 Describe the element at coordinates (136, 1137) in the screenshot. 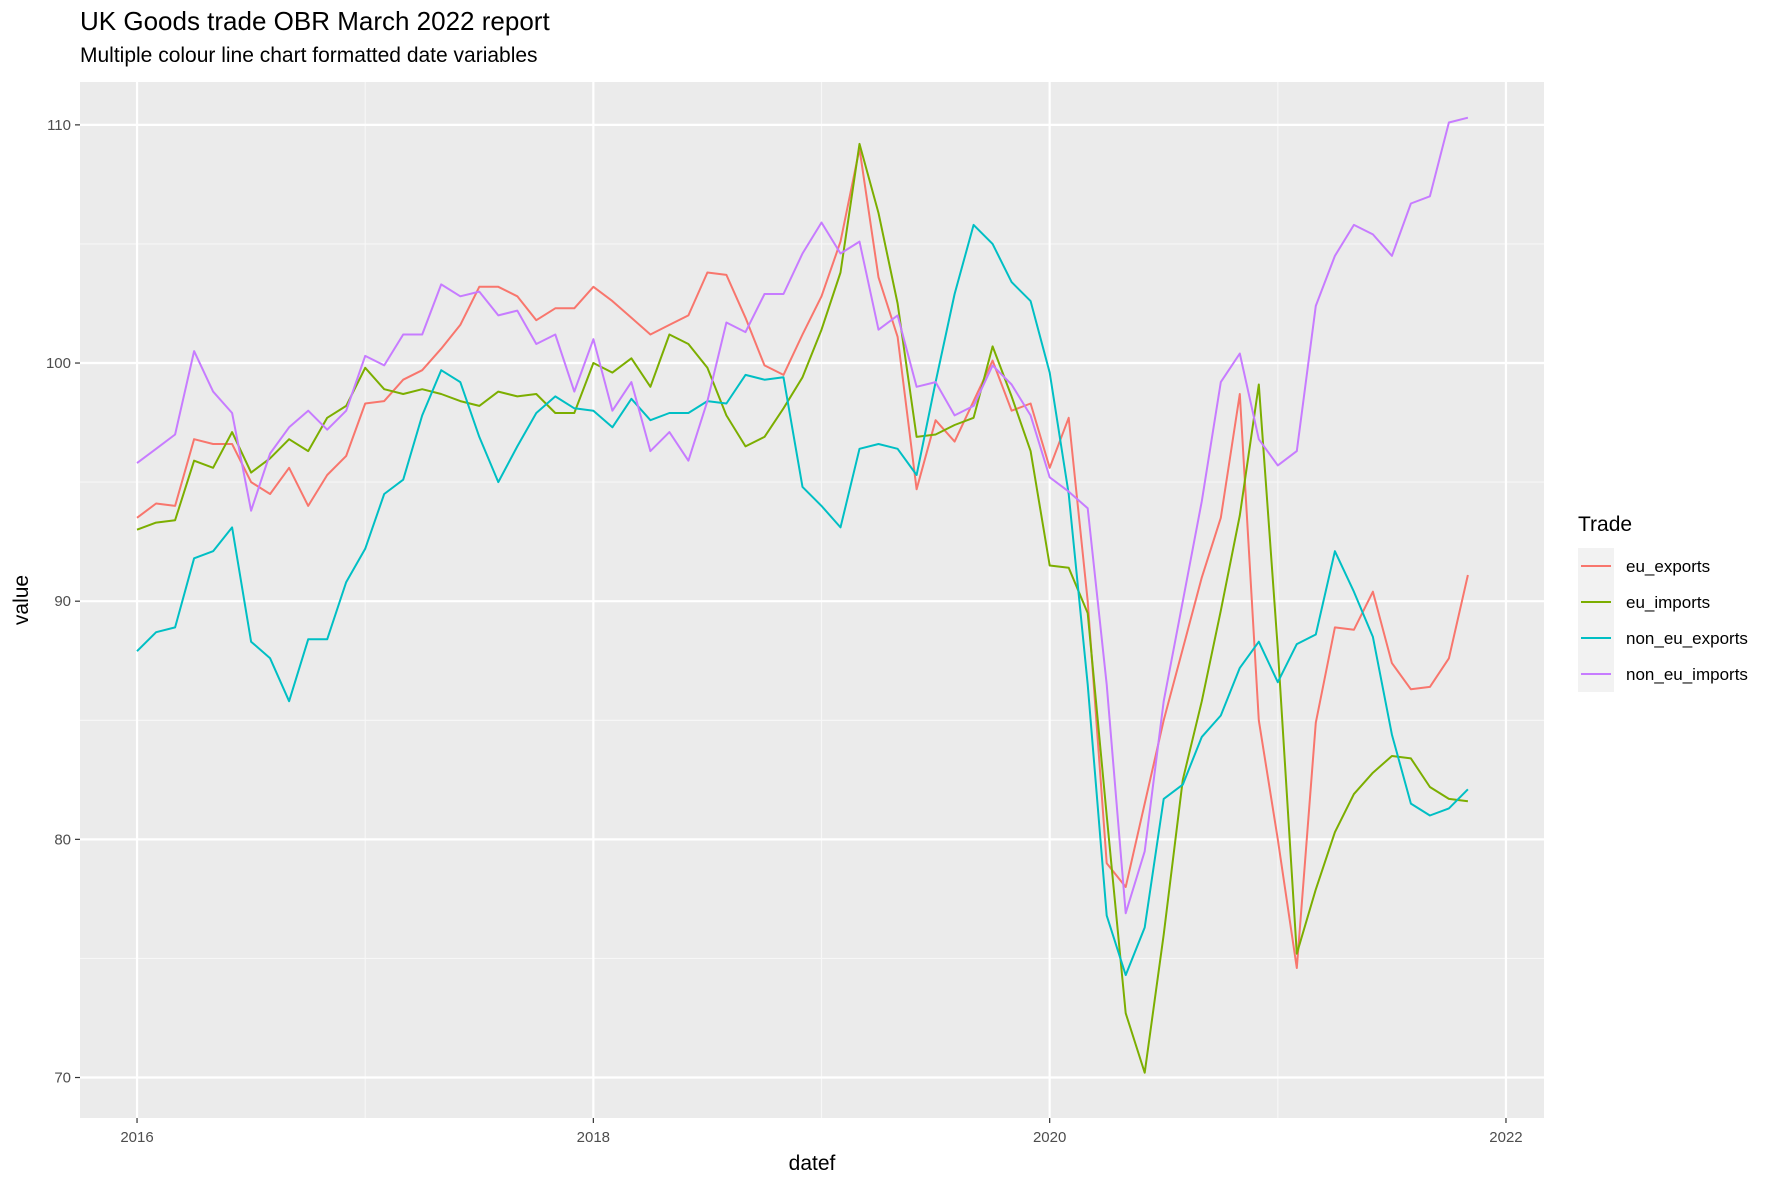

I see `x-tick-label: 2016` at that location.